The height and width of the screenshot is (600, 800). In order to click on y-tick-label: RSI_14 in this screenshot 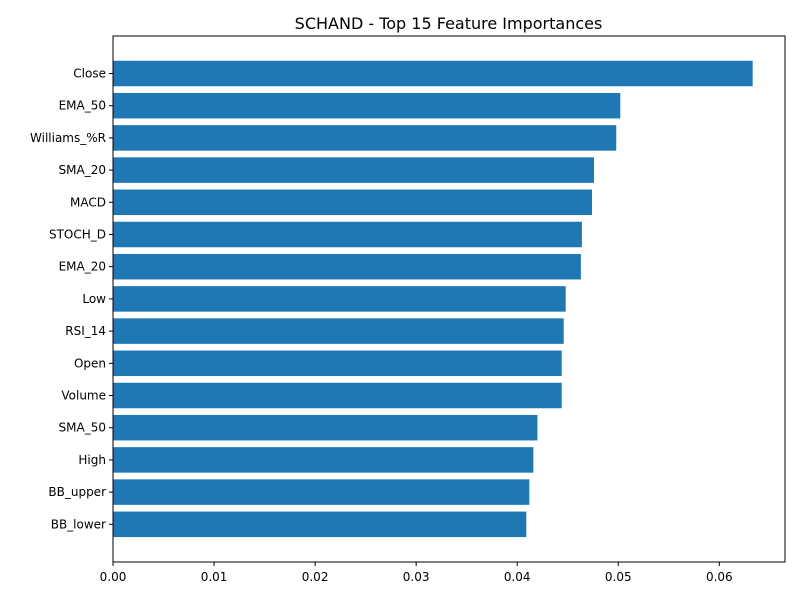, I will do `click(85, 331)`.